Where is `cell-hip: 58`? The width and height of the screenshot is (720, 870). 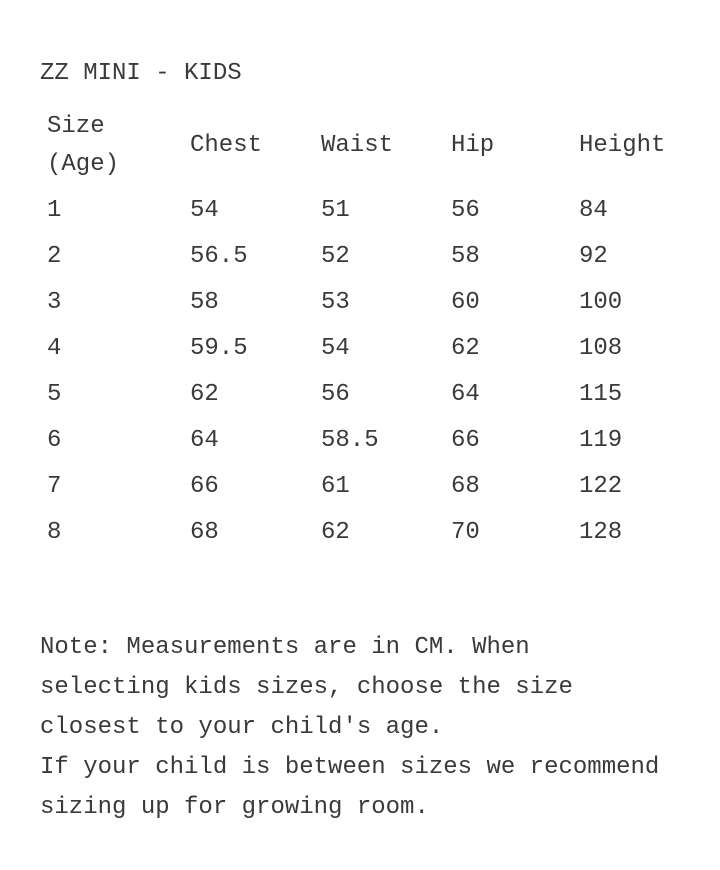 cell-hip: 58 is located at coordinates (465, 256).